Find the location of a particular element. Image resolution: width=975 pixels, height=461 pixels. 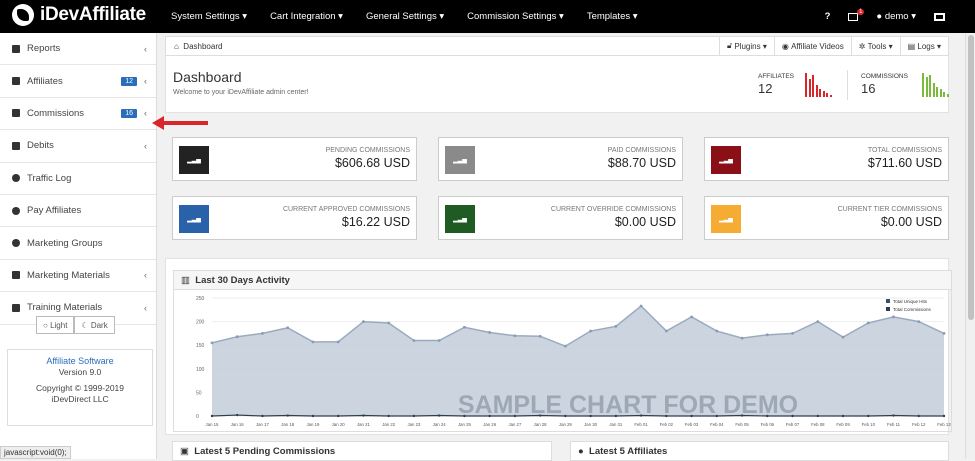

theme-switch: ○ Light ☾ Dark is located at coordinates (75, 325).